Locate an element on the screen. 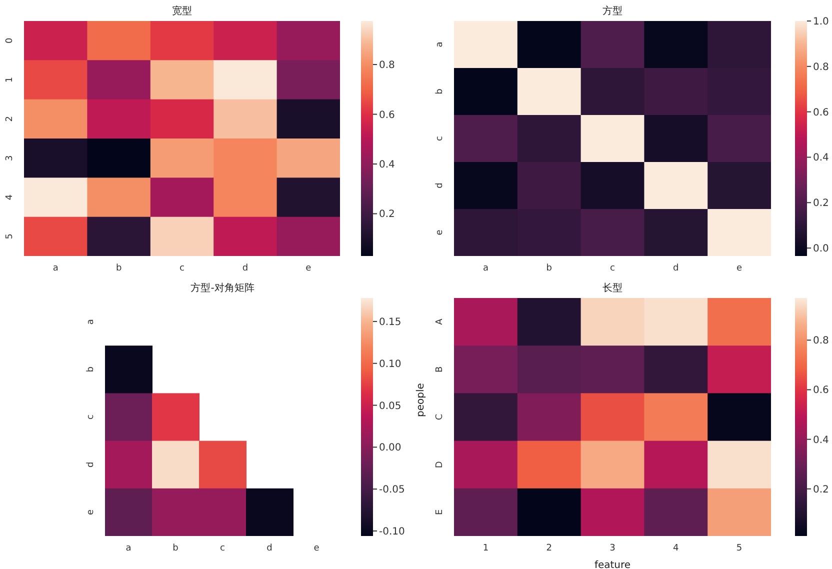 This screenshot has height=569, width=832. y-tick-label: D is located at coordinates (440, 464).